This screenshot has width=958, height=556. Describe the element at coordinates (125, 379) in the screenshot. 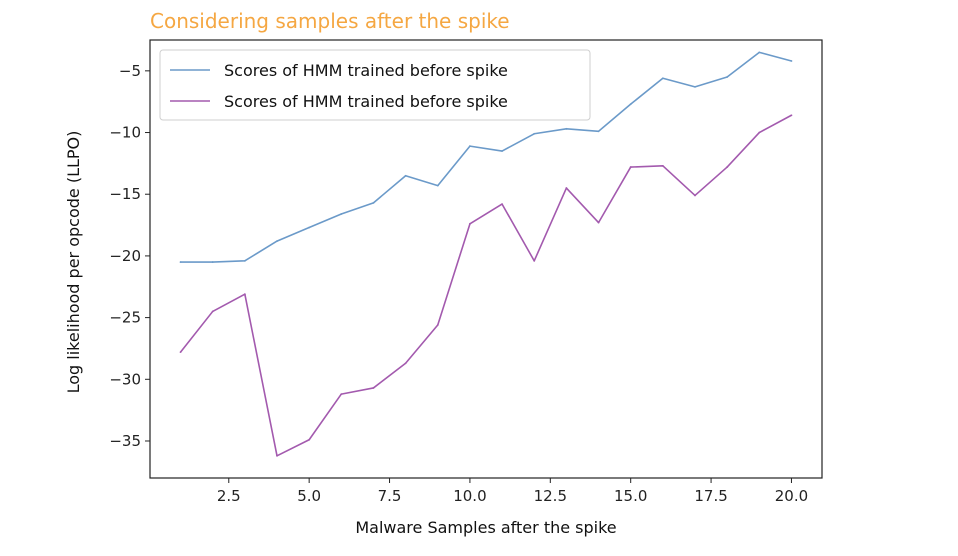

I see `y-tick-label: −30` at that location.